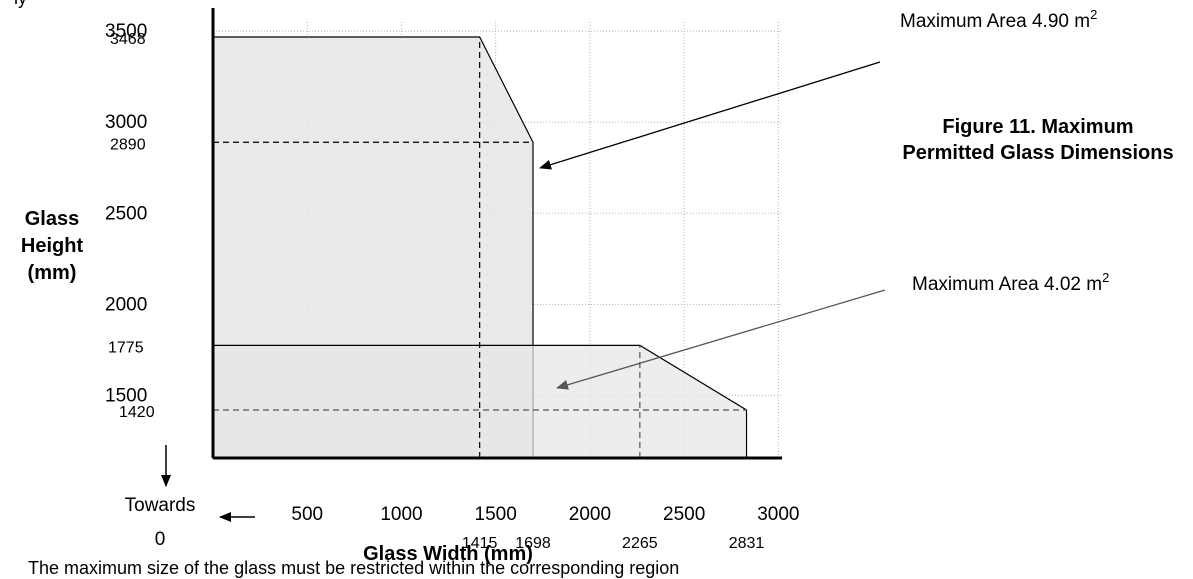 This screenshot has height=579, width=1193. Describe the element at coordinates (126, 122) in the screenshot. I see `y-tick-label: 3000` at that location.